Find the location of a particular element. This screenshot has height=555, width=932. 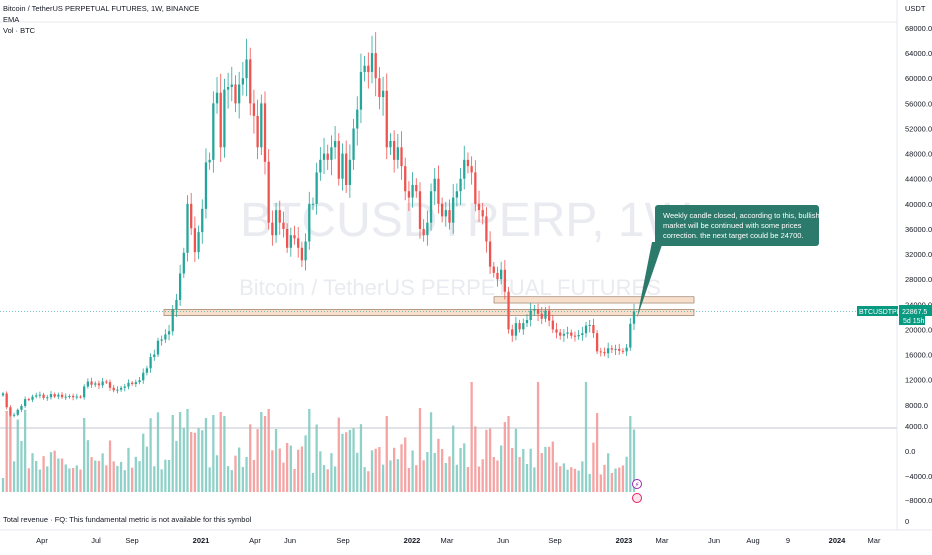

countdown-tag is located at coordinates (912, 320).